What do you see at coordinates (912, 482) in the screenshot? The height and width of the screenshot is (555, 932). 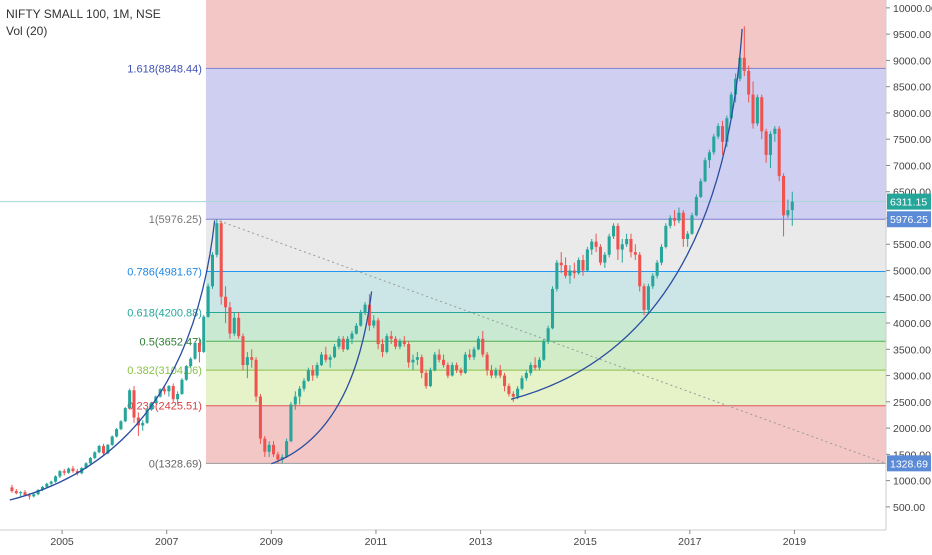 I see `y-tick-label: 1000.00` at bounding box center [912, 482].